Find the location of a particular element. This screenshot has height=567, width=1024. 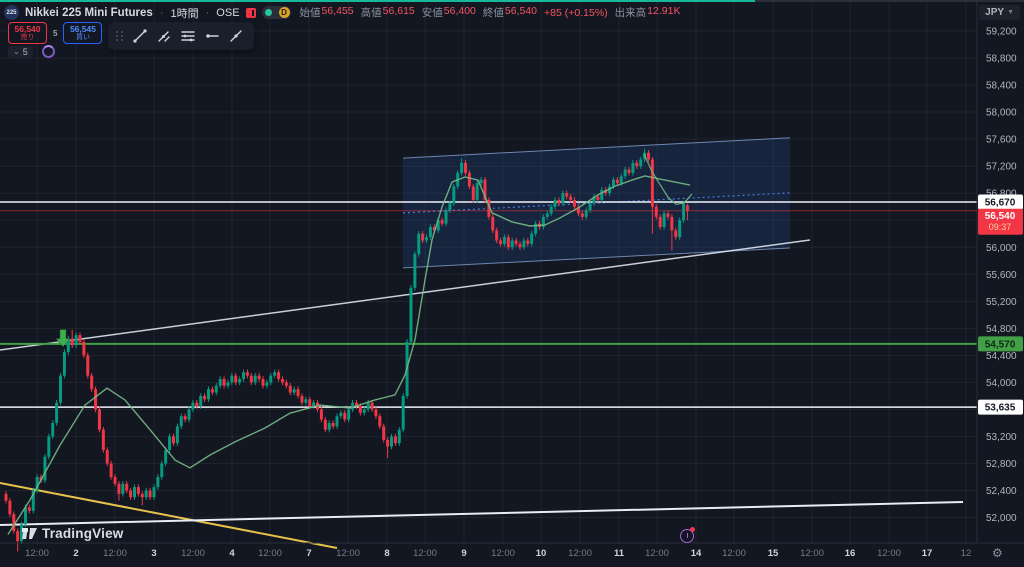

object-tree-collapse: ⌄ 5 is located at coordinates (20, 51).